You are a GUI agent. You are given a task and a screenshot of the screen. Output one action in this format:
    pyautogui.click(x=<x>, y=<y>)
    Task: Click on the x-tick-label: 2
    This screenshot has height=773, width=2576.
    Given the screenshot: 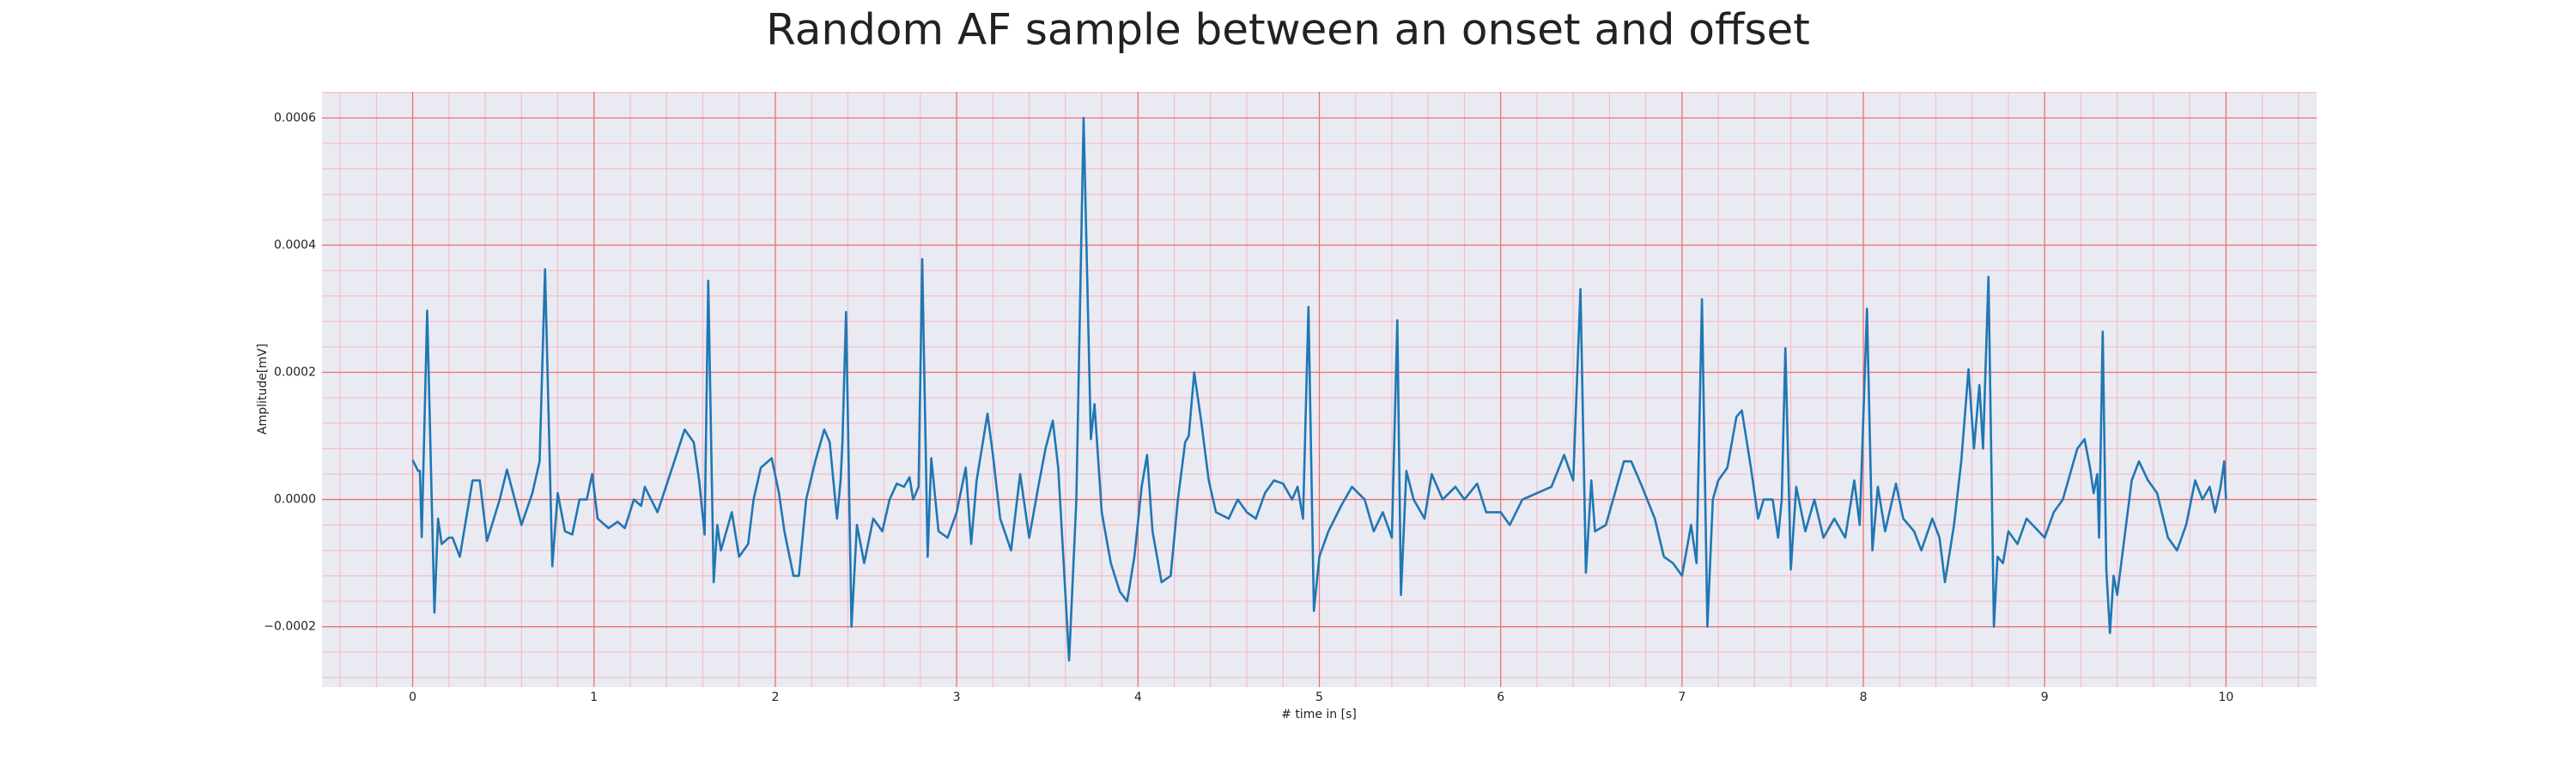 What is the action you would take?
    pyautogui.click(x=775, y=697)
    